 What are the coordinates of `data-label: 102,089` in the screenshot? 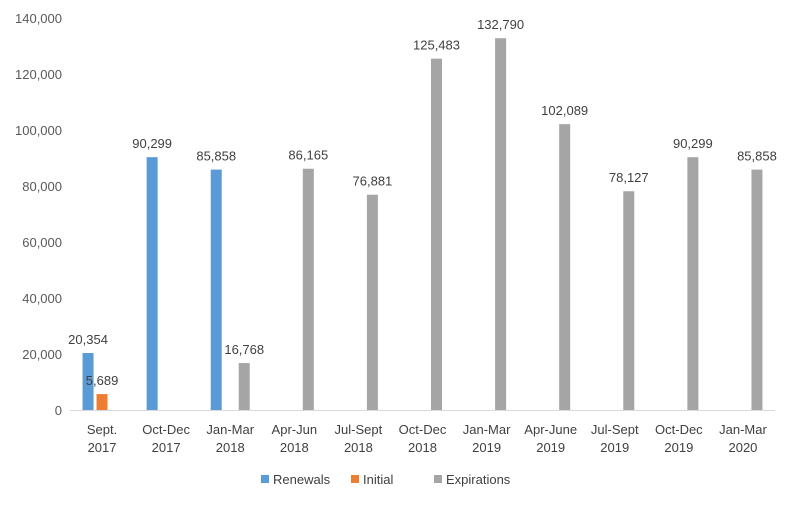 It's located at (564, 110).